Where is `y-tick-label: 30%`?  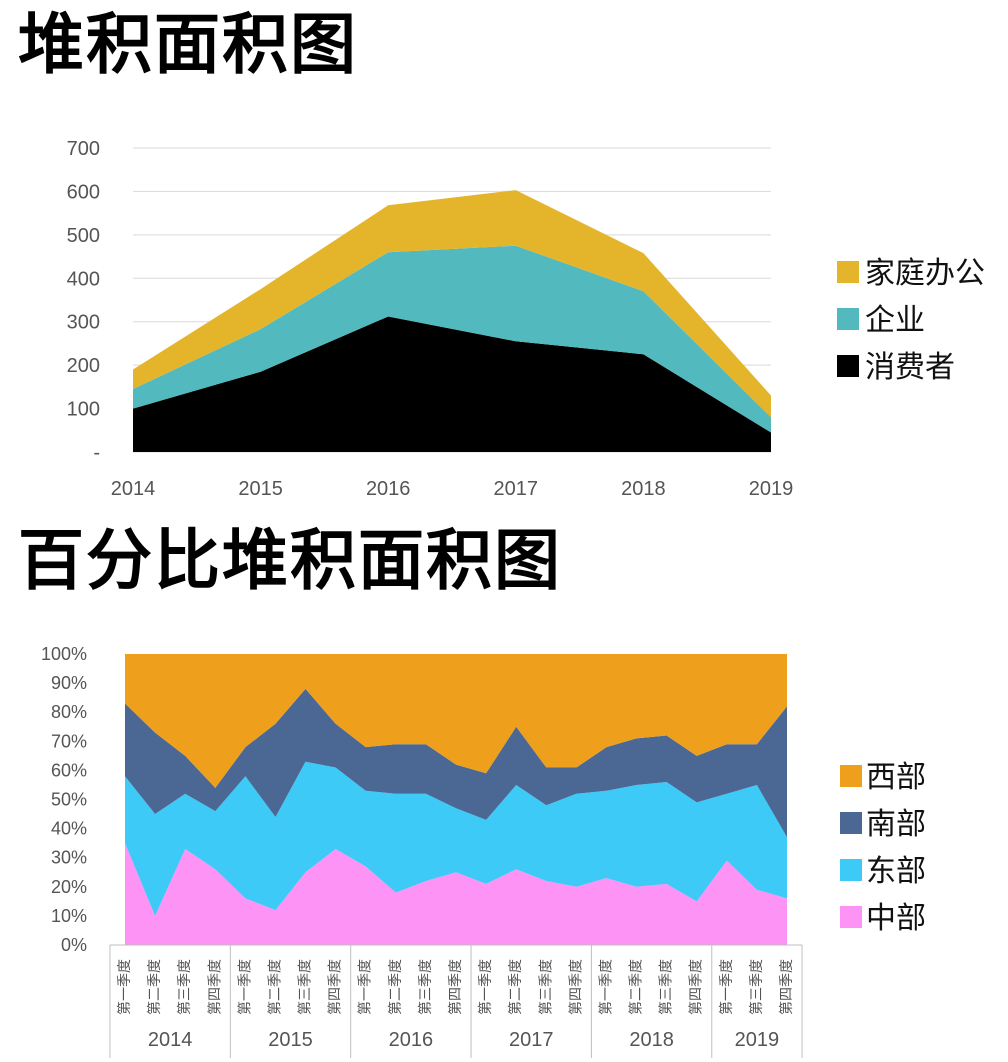 y-tick-label: 30% is located at coordinates (69, 858).